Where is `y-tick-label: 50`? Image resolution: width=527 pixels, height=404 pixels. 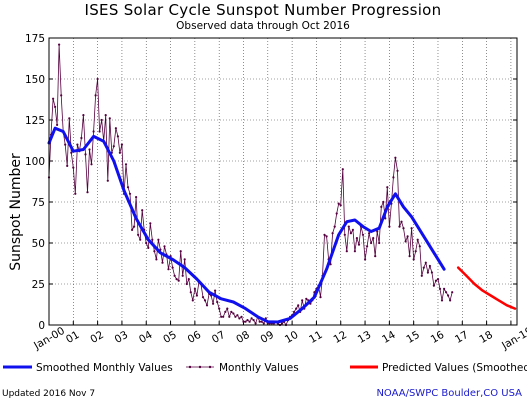 y-tick-label: 50 is located at coordinates (38, 244).